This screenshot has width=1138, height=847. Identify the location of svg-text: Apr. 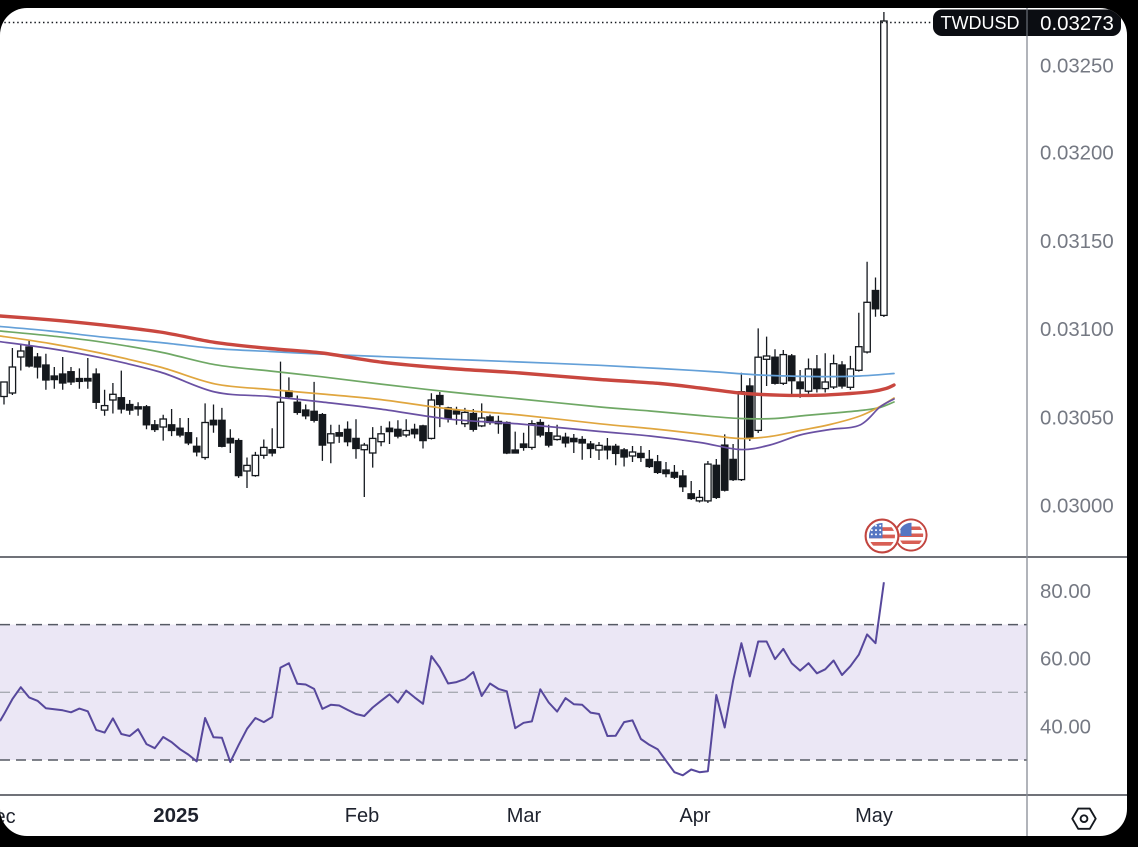
(694, 816).